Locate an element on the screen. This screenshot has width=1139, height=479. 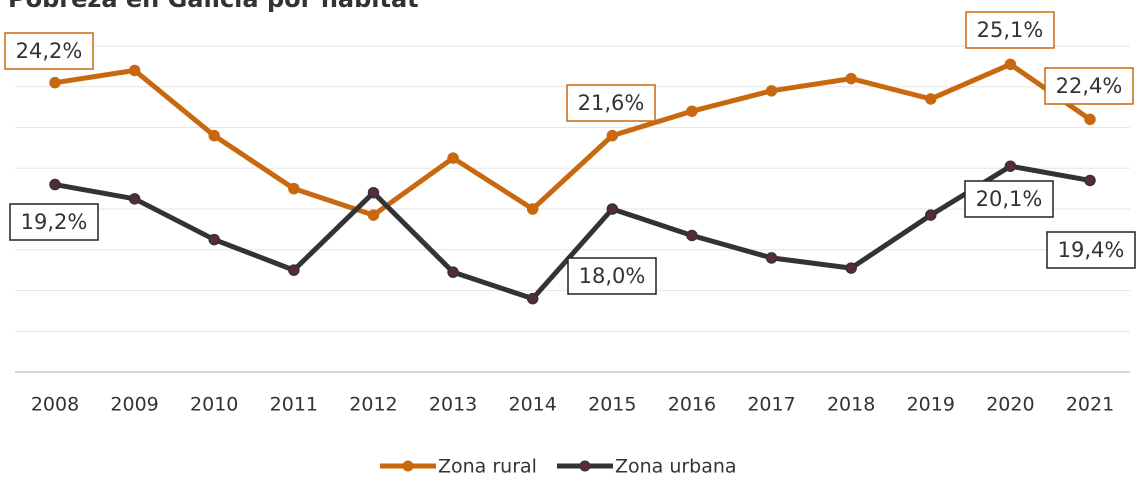
data-label: 25,1% is located at coordinates (1010, 30).